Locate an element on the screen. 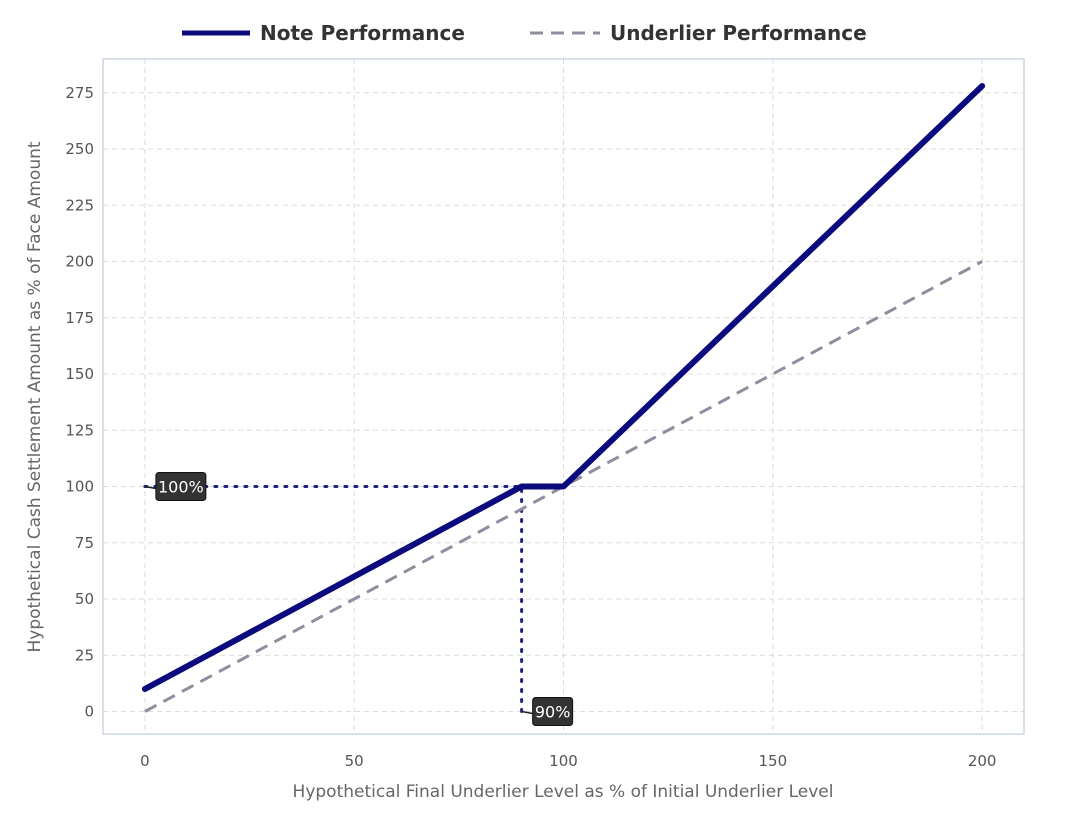 The width and height of the screenshot is (1068, 818). y-tick-label: 150 is located at coordinates (79, 374).